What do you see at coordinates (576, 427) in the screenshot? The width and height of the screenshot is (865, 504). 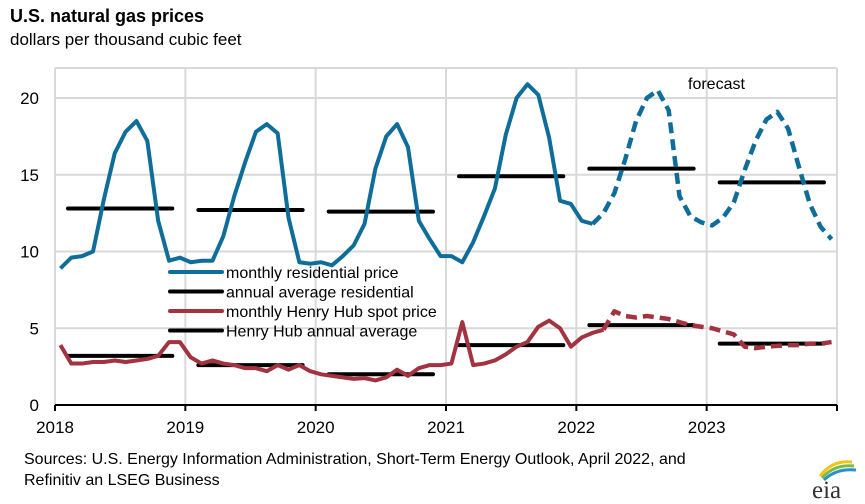 I see `x-tick-label: 2022` at bounding box center [576, 427].